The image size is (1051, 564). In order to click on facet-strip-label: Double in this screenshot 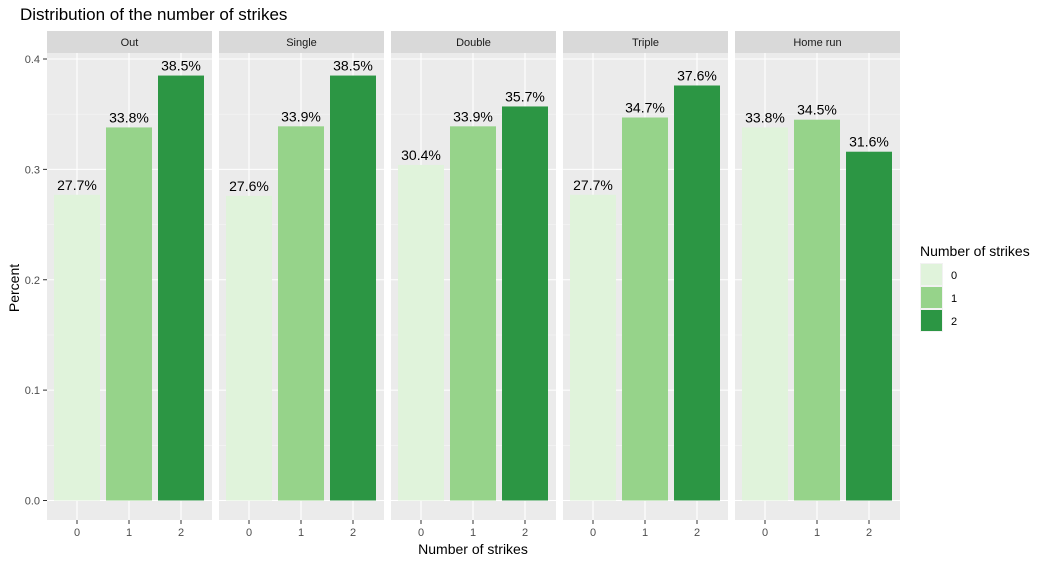, I will do `click(473, 43)`.